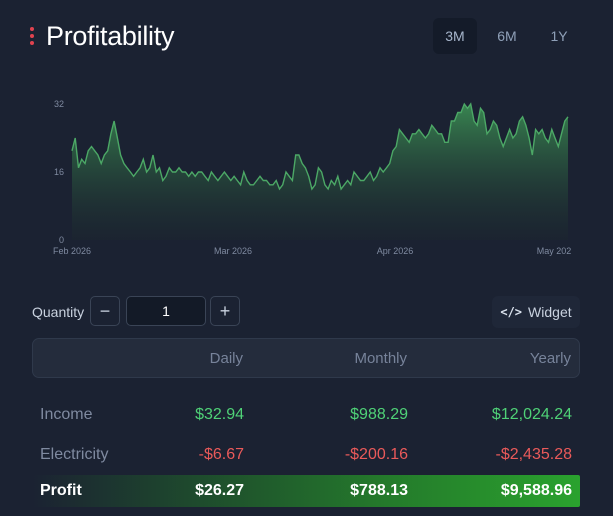  Describe the element at coordinates (379, 490) in the screenshot. I see `profit-monthly: $788.13` at that location.